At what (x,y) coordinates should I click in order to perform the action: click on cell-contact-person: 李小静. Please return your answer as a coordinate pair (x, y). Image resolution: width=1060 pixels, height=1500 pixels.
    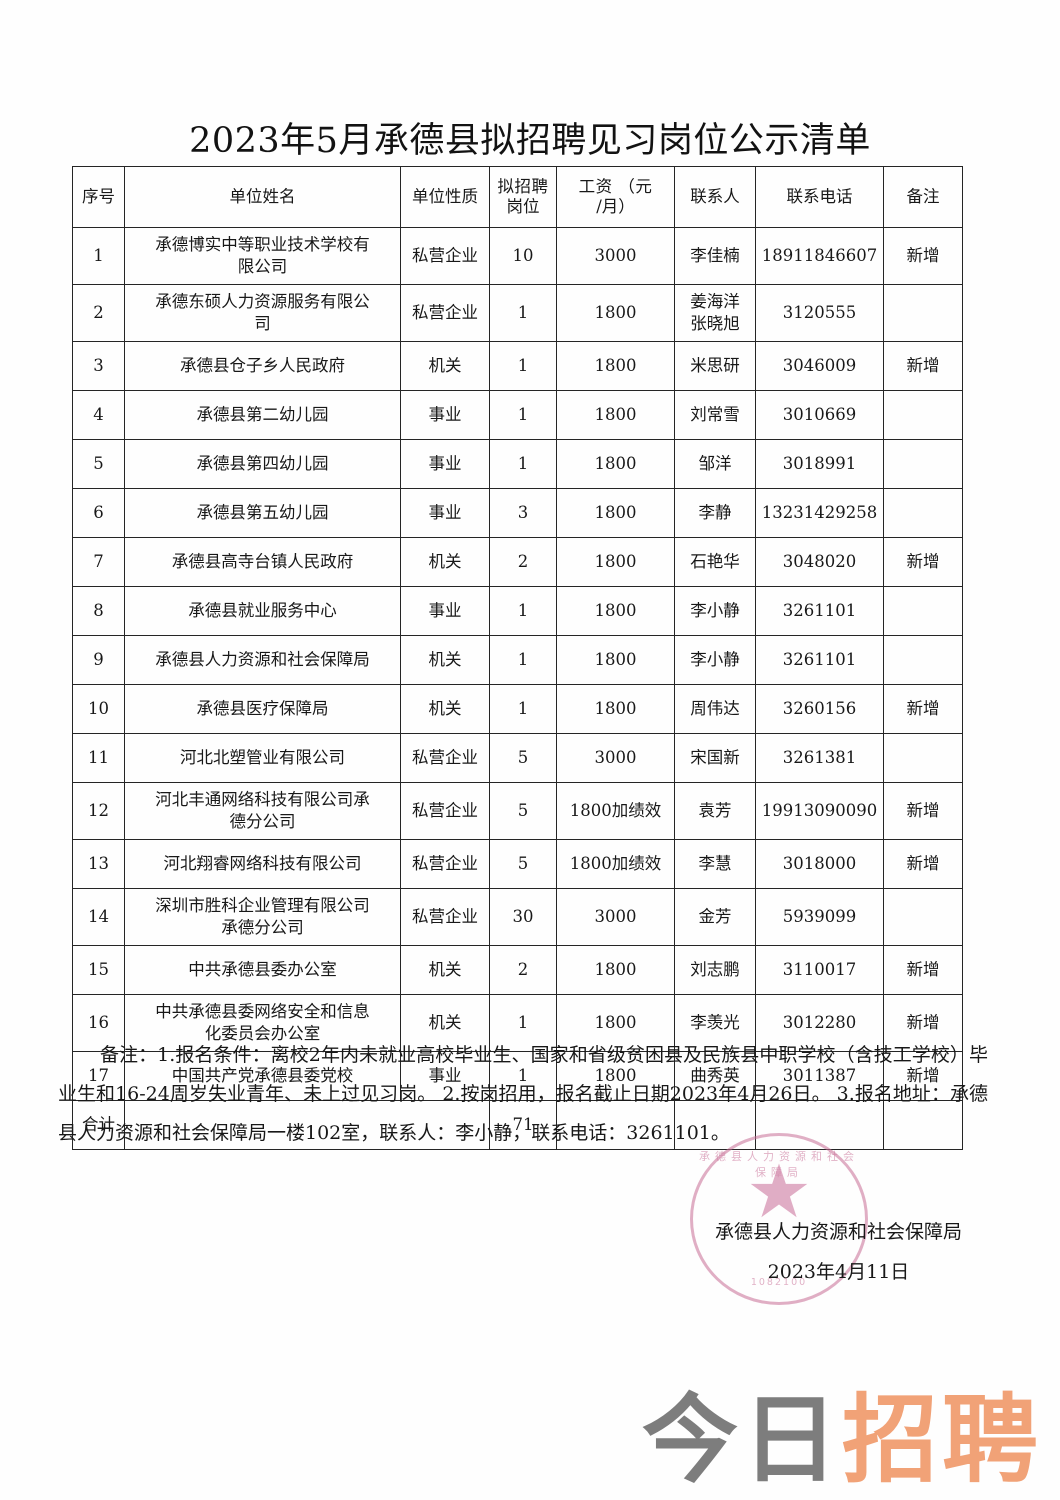
    Looking at the image, I should click on (715, 660).